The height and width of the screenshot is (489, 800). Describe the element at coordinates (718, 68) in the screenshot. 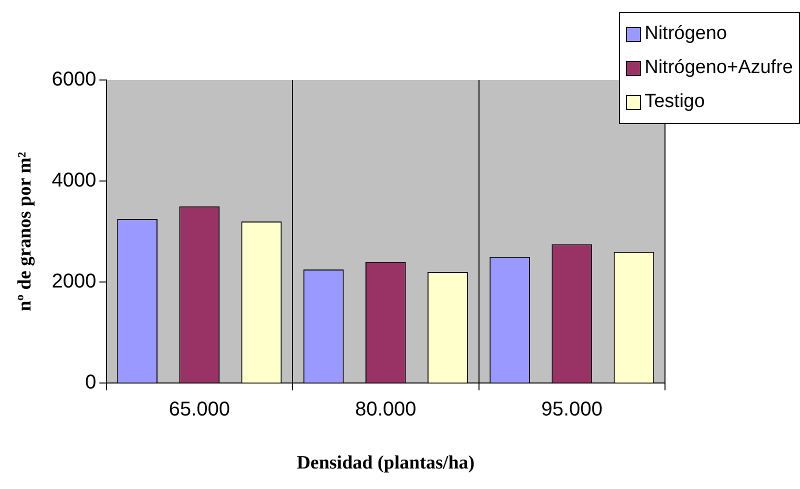

I see `legend-label: Nitrógeno+Azufre` at that location.